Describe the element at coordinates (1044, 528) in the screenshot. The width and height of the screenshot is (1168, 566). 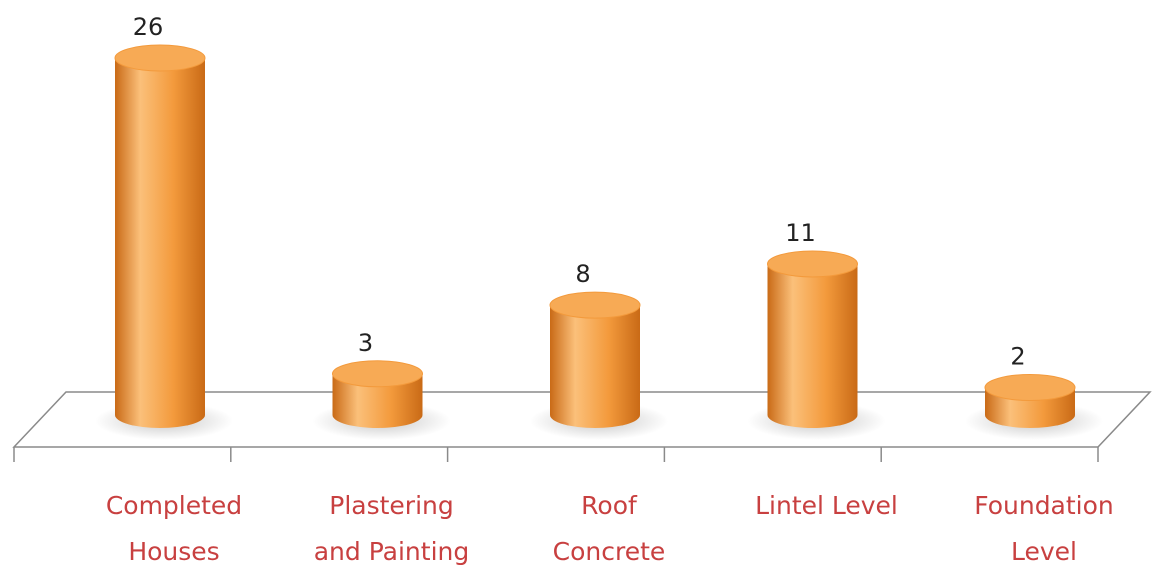
I see `category-label: Foundation Level` at that location.